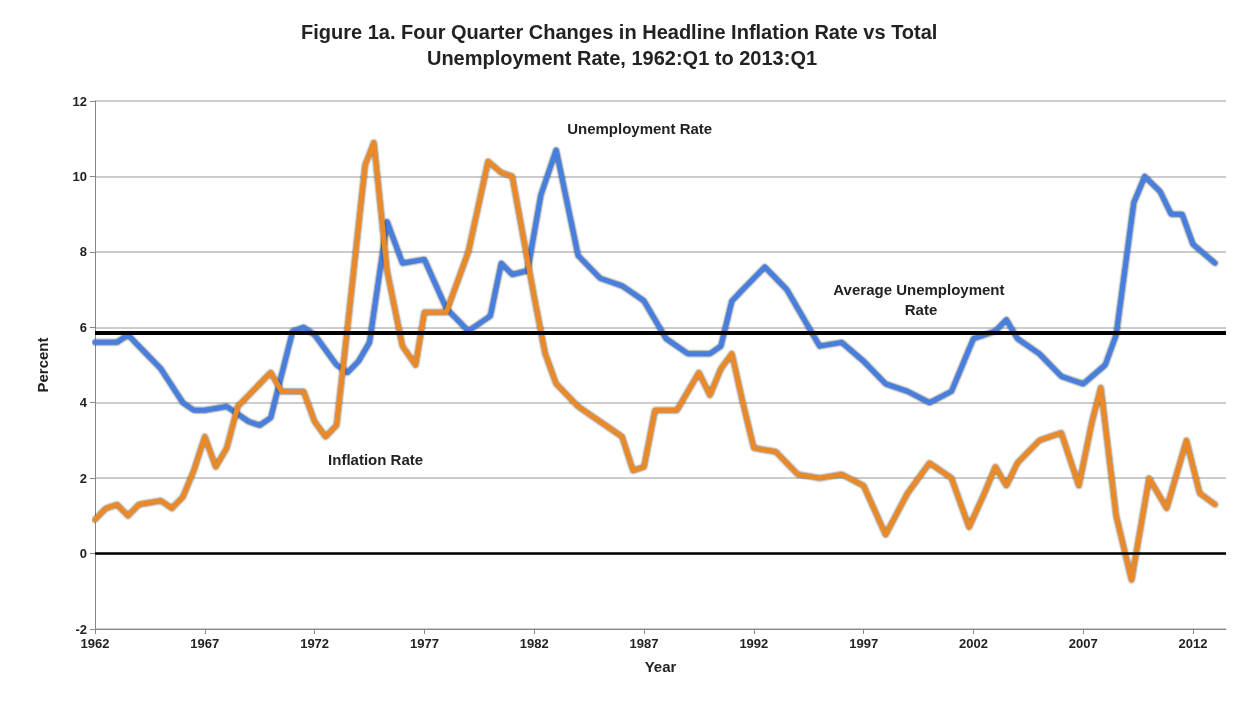 The width and height of the screenshot is (1244, 706). Describe the element at coordinates (660, 666) in the screenshot. I see `x-axis-title: Year` at that location.